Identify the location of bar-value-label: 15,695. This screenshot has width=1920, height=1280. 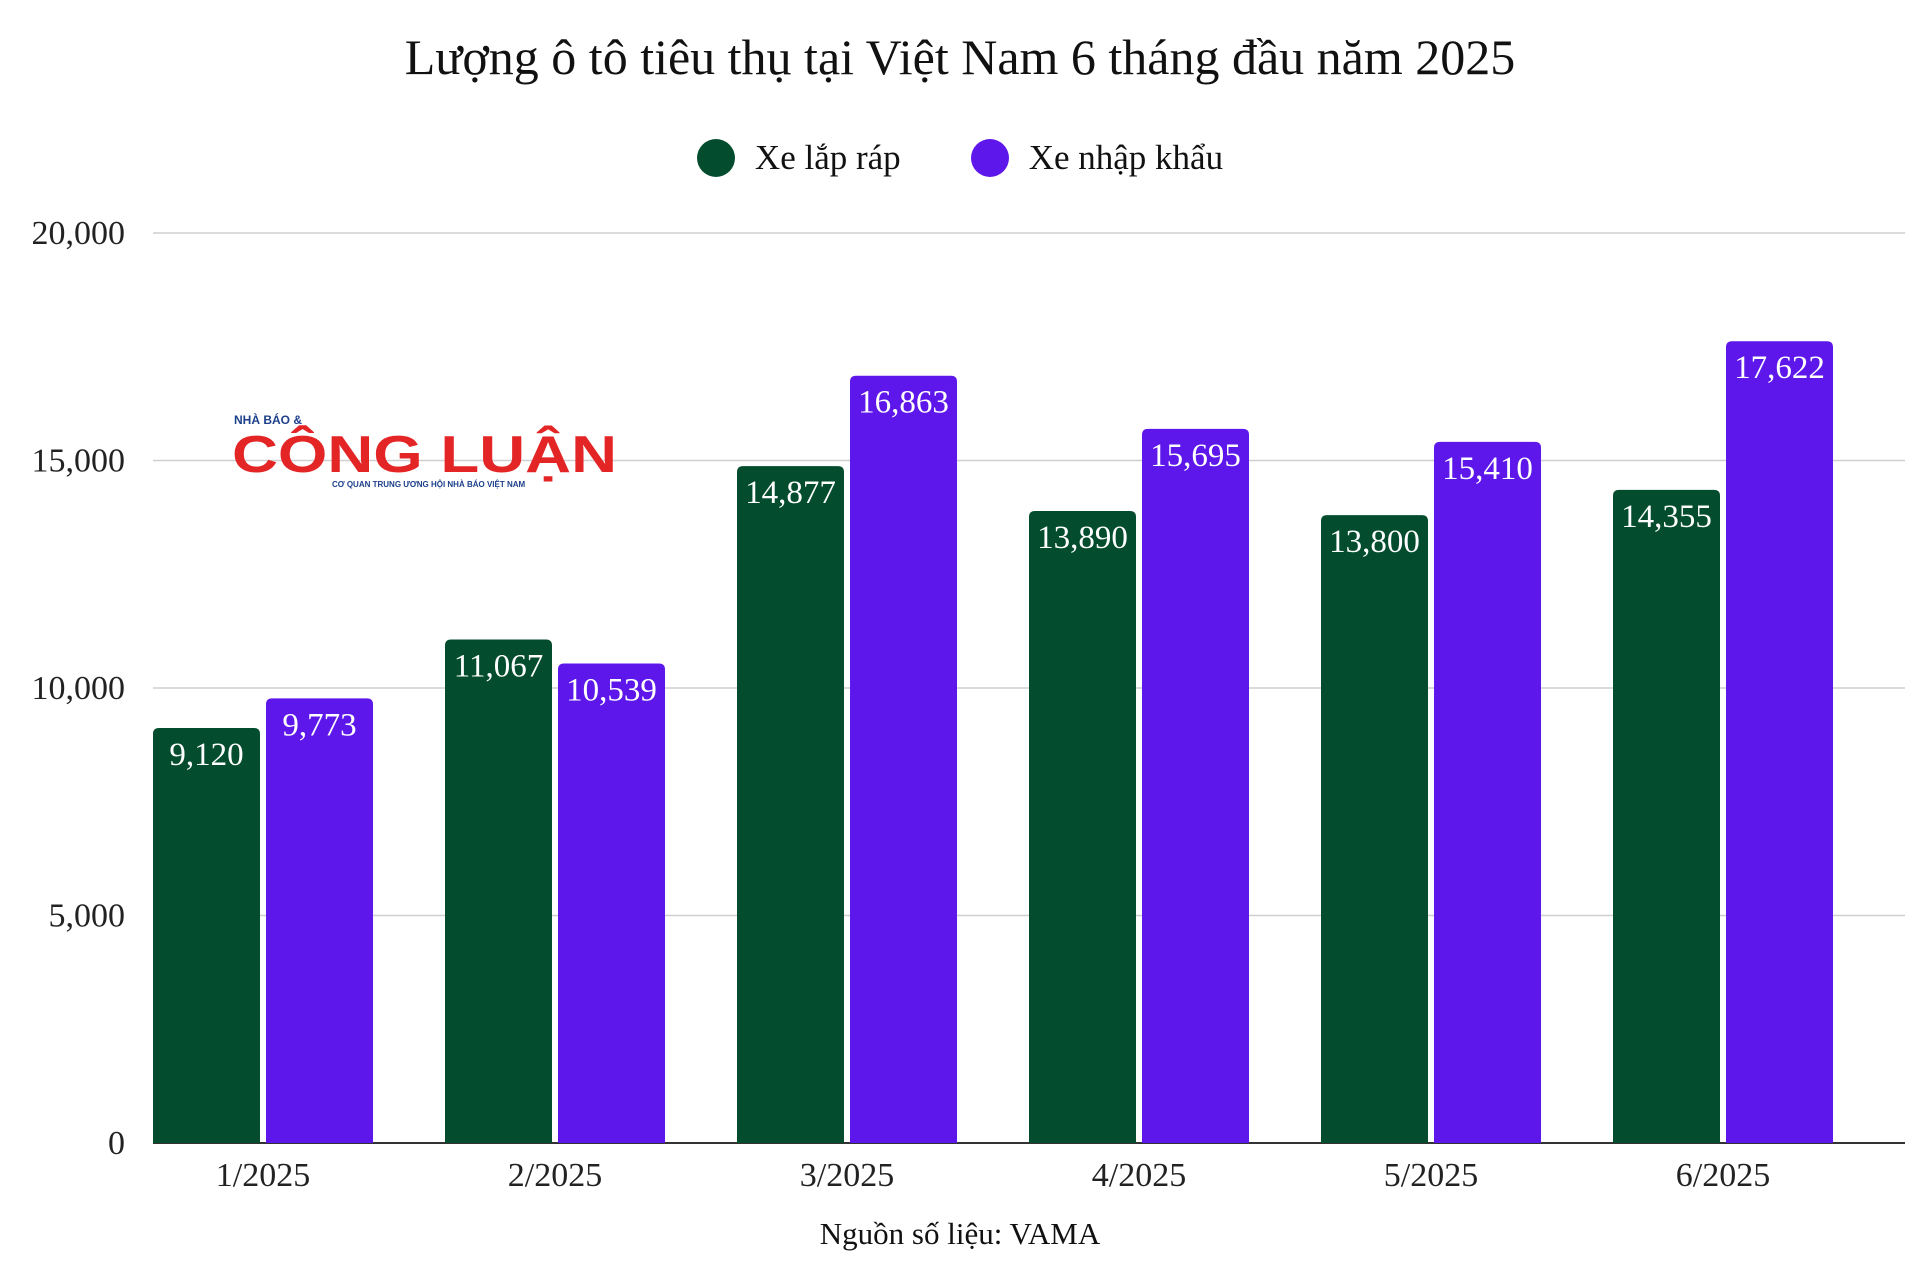
(1195, 456).